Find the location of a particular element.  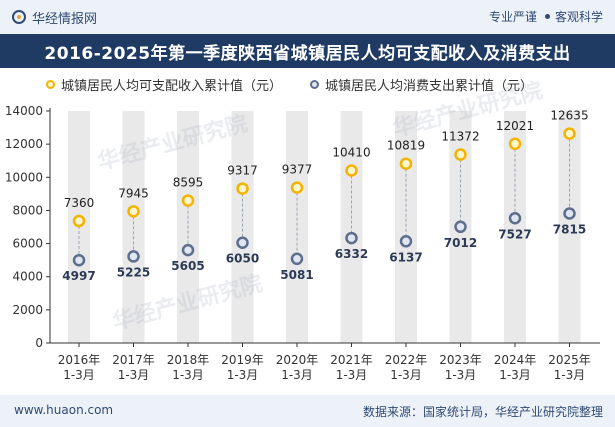

y-tick-label: 4000 is located at coordinates (27, 277).